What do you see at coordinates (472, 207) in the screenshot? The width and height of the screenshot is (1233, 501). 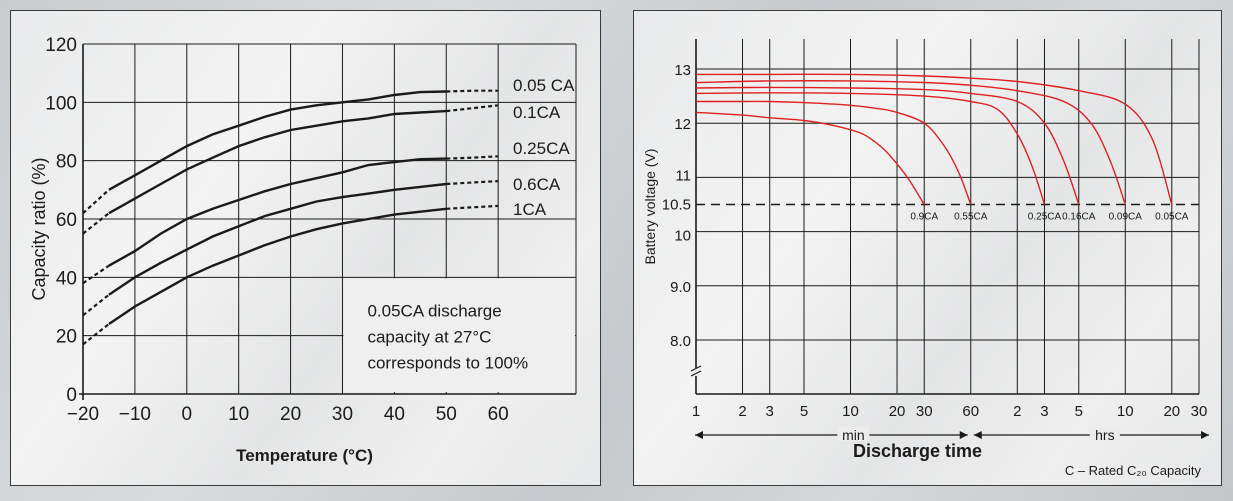 I see `curve-1CA-high-extrapolation` at bounding box center [472, 207].